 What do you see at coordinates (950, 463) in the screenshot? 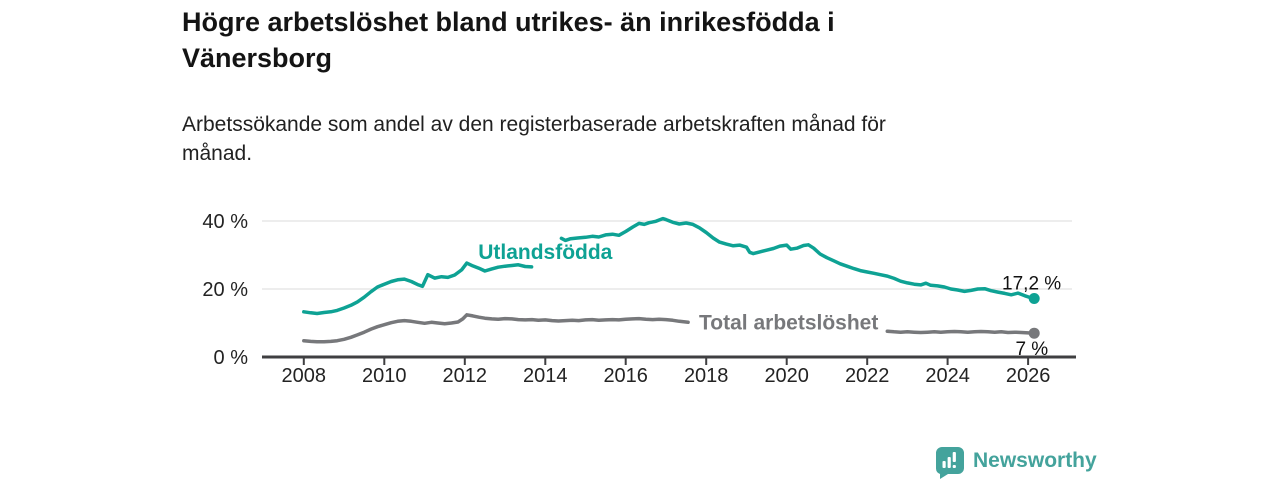
I see `bar-chart-speech-bubble-icon` at bounding box center [950, 463].